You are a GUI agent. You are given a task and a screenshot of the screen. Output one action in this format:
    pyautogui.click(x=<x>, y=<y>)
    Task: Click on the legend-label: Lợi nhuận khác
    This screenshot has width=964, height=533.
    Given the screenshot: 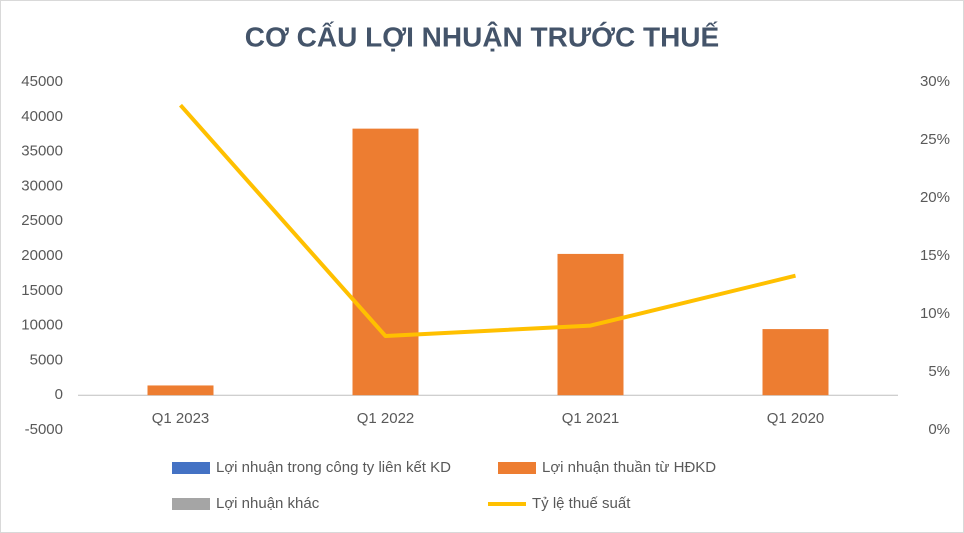 What is the action you would take?
    pyautogui.click(x=268, y=503)
    